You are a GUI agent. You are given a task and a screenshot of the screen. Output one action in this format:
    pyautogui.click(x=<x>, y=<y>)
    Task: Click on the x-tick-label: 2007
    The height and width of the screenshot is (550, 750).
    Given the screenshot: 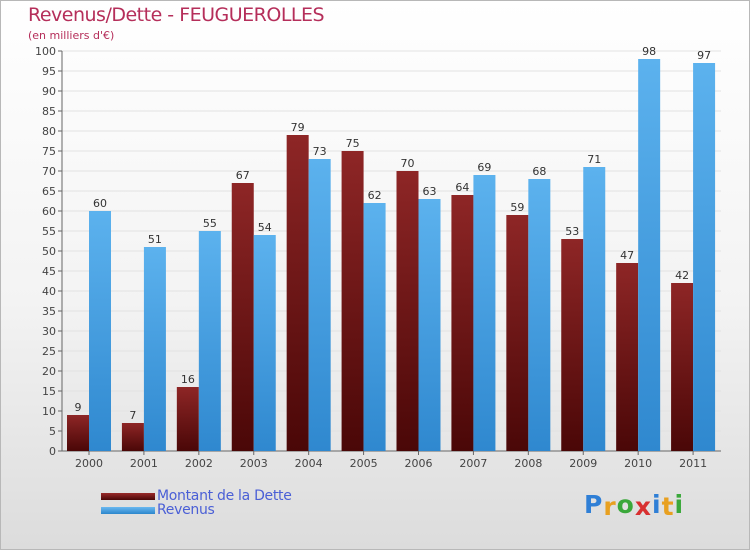 What is the action you would take?
    pyautogui.click(x=473, y=463)
    